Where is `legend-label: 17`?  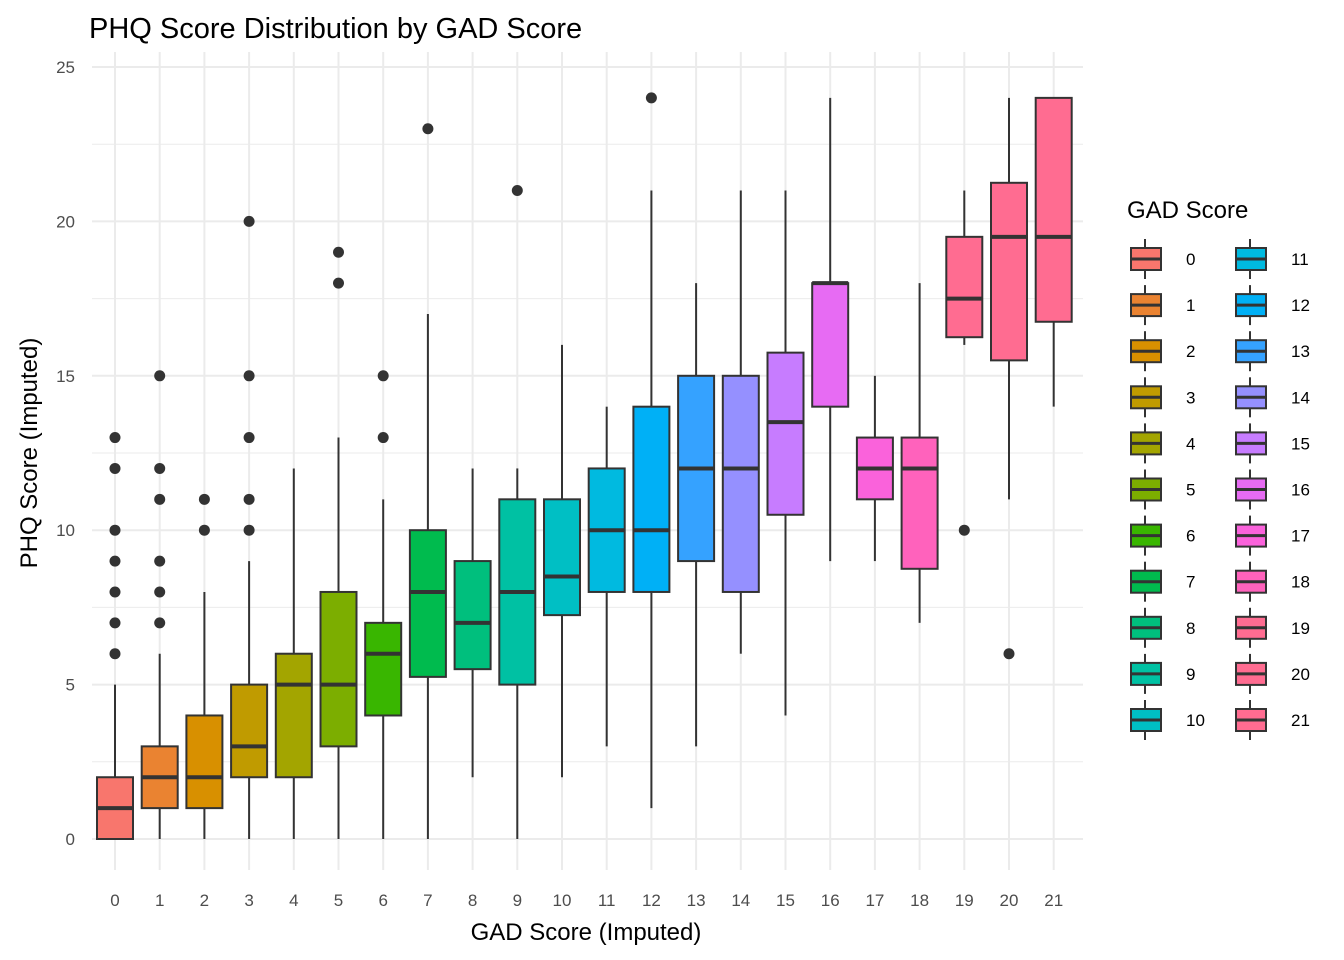
legend-label: 17 is located at coordinates (1300, 536).